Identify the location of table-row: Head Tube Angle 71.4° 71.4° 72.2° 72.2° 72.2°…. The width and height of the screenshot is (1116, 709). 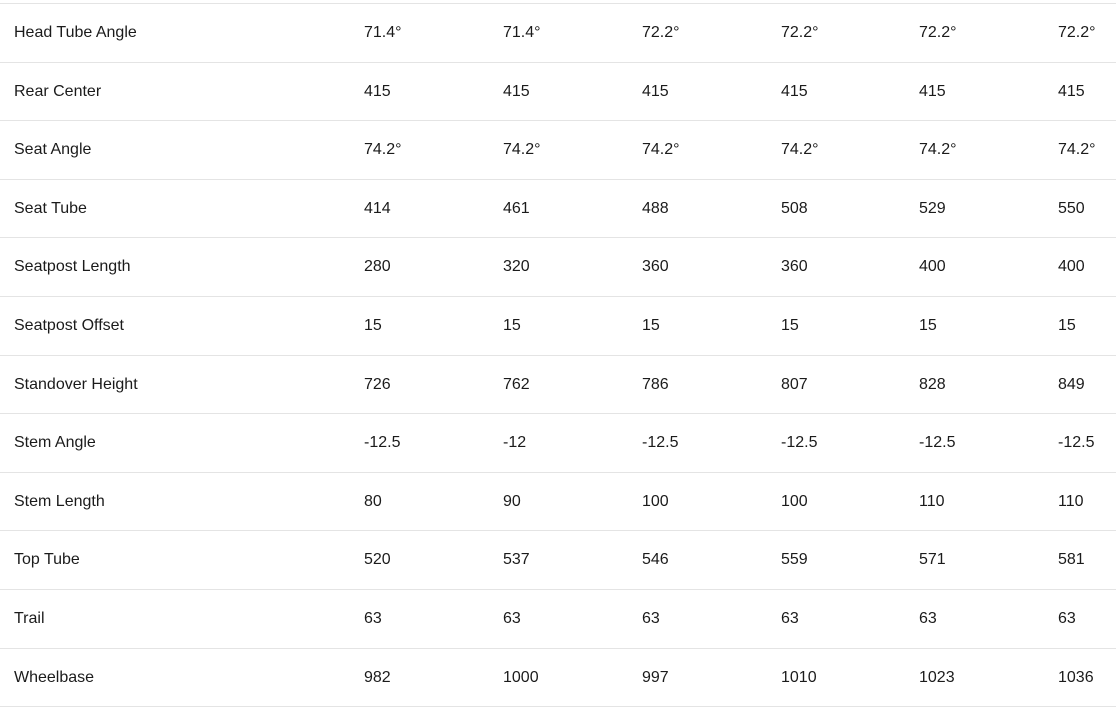
(558, 33).